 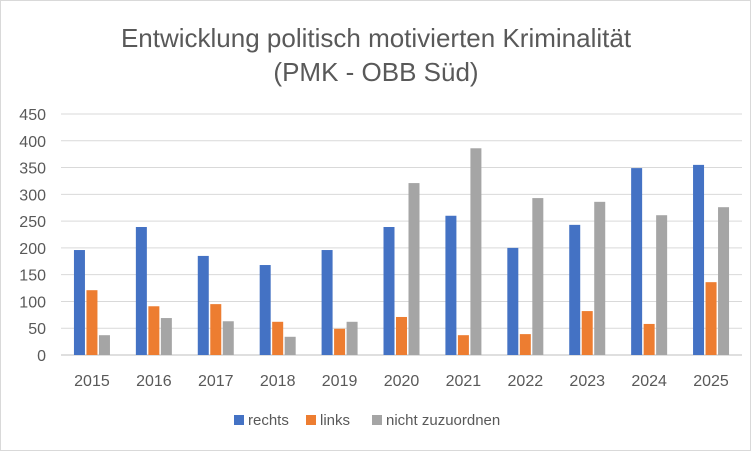 What do you see at coordinates (402, 381) in the screenshot?
I see `x-tick-label: 2020` at bounding box center [402, 381].